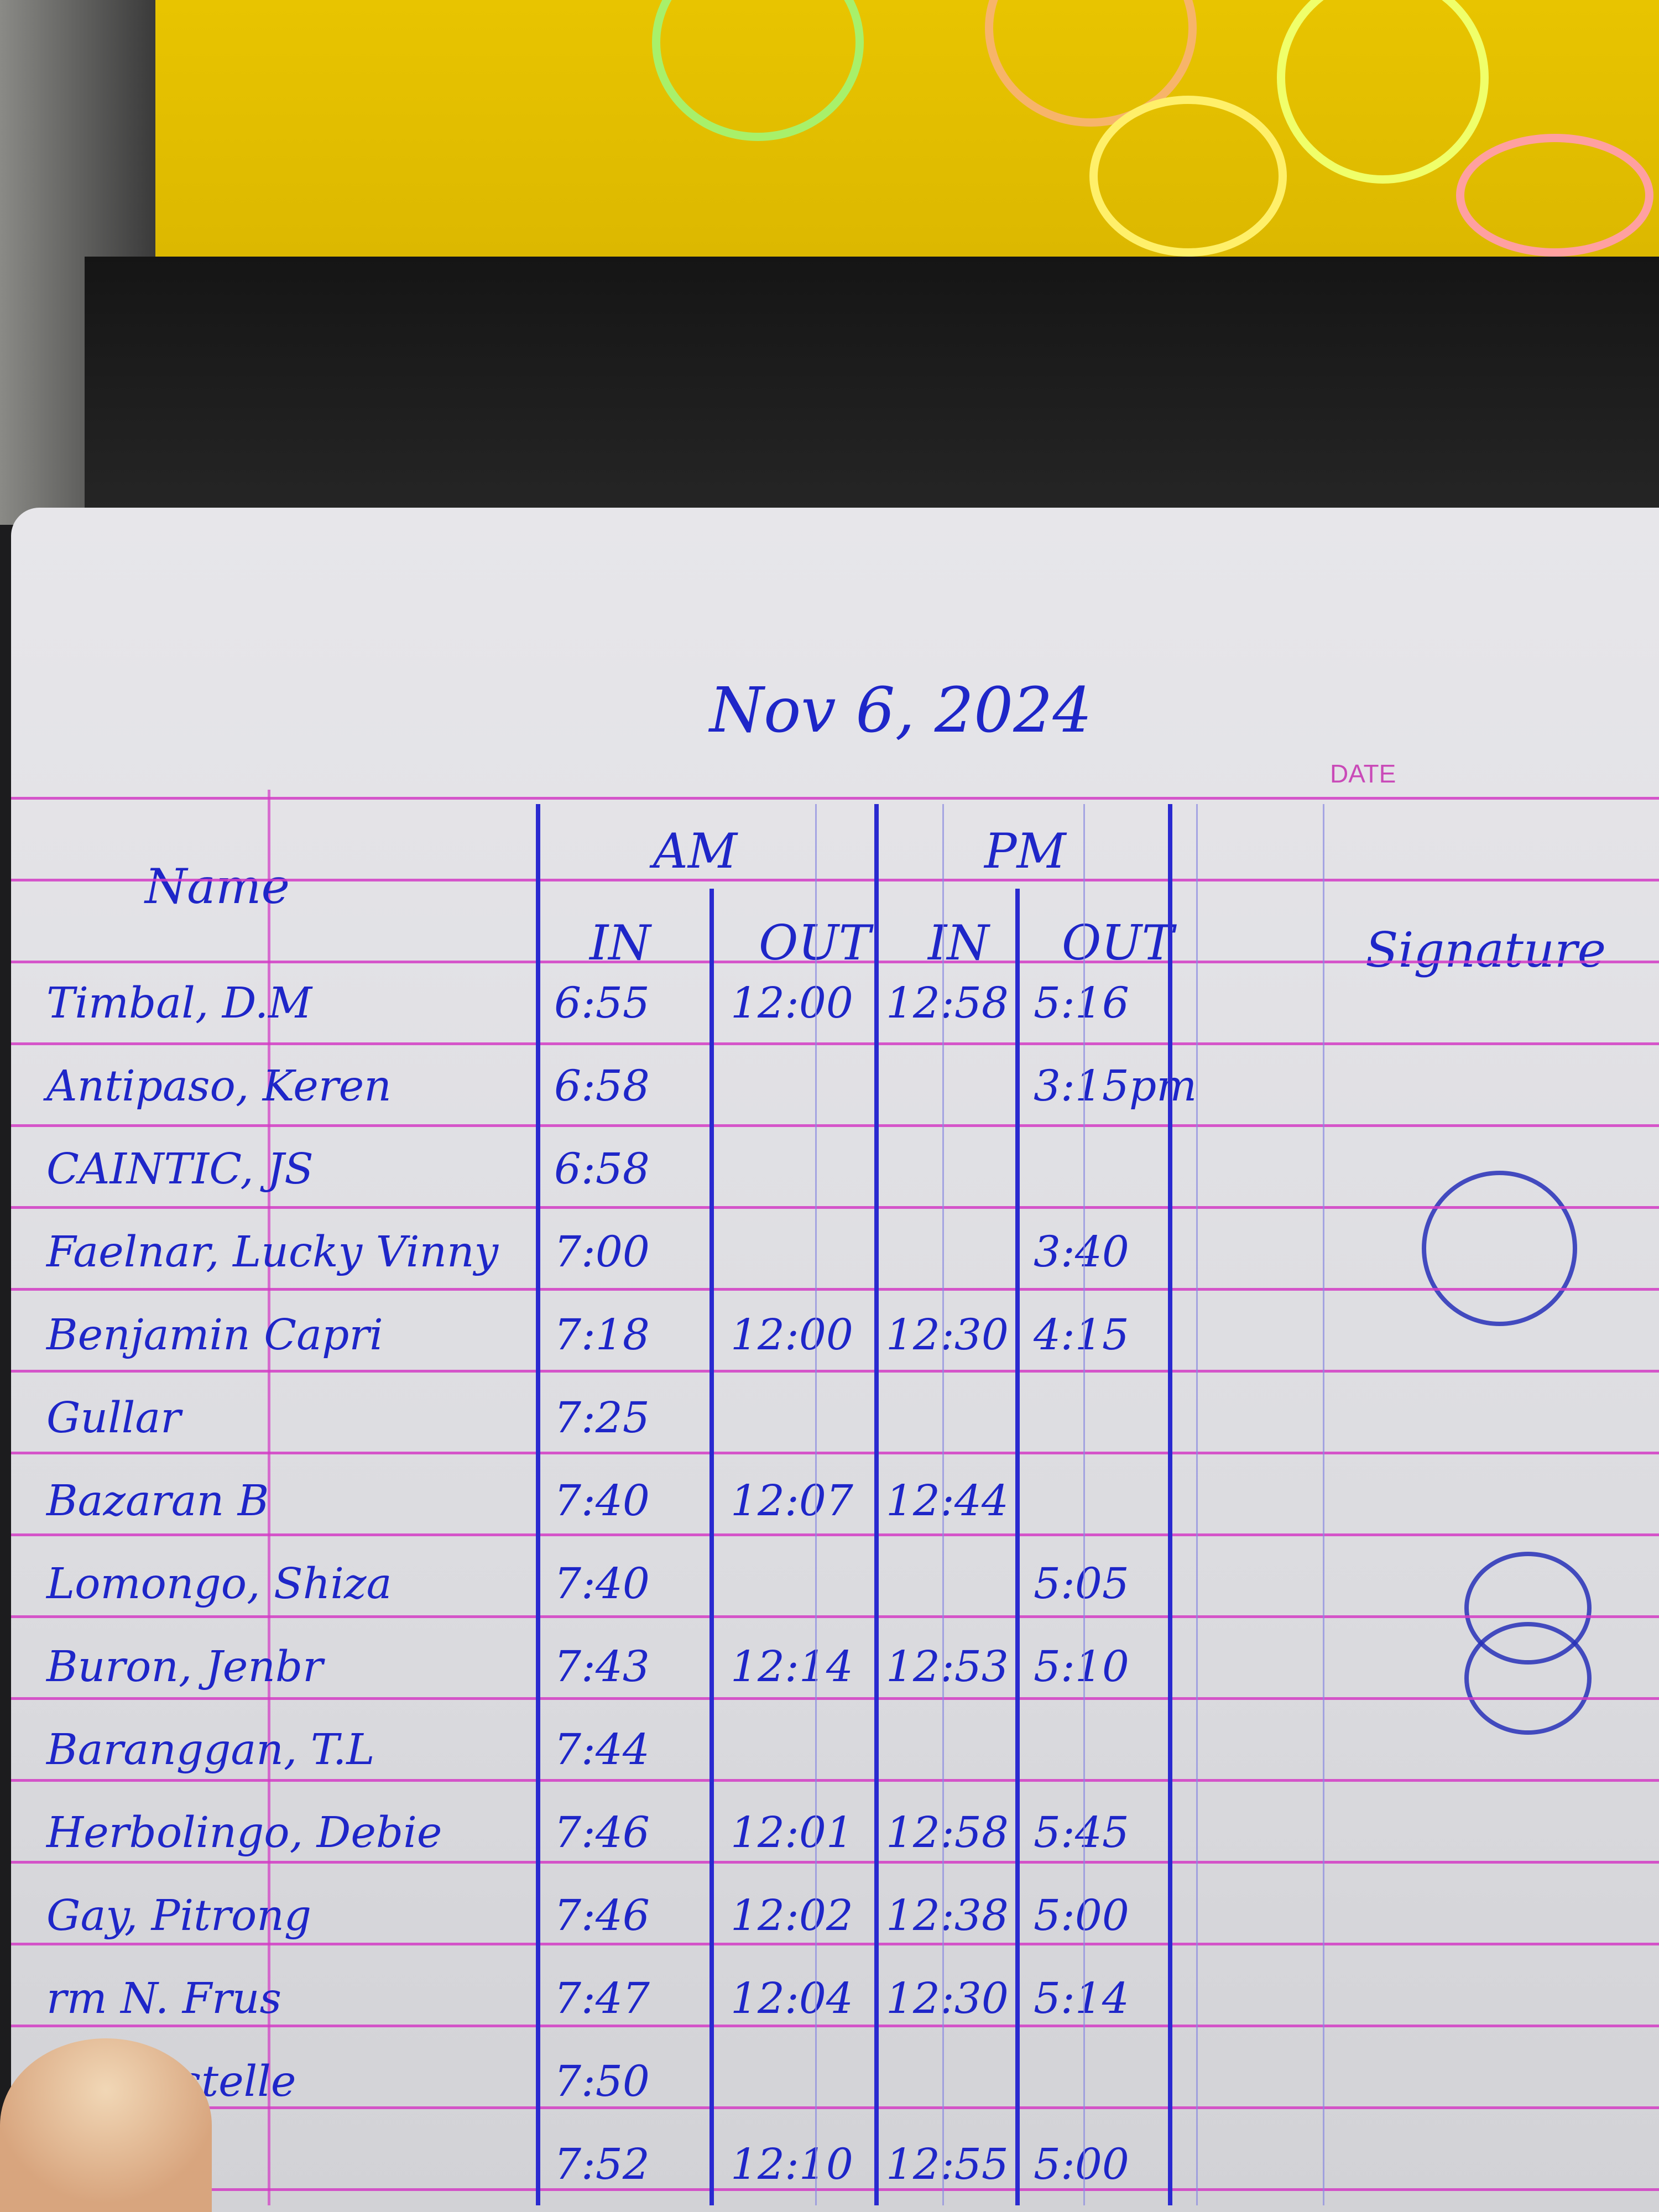 This screenshot has height=2212, width=1659. Describe the element at coordinates (158, 1502) in the screenshot. I see `employee-name: Bazaran B` at that location.